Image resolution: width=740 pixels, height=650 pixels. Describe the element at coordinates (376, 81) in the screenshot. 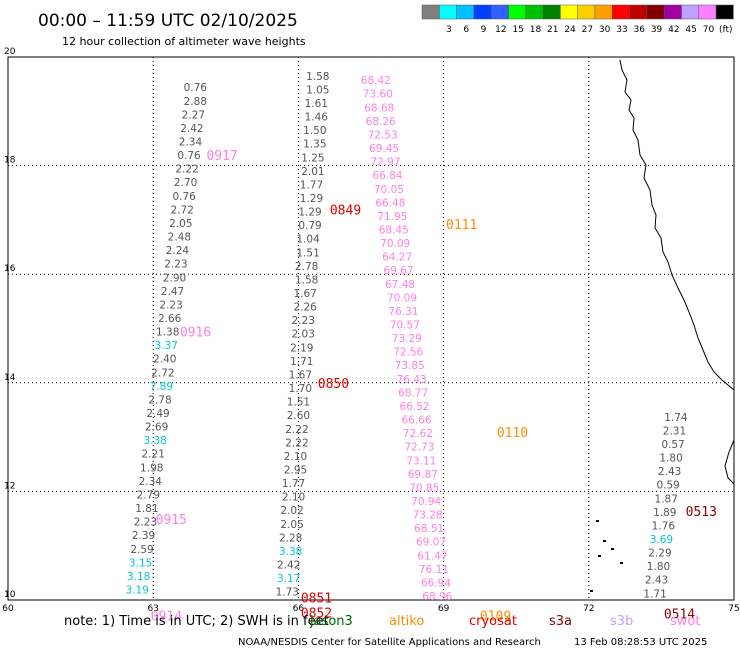

I see `swh-value: 68.42` at that location.